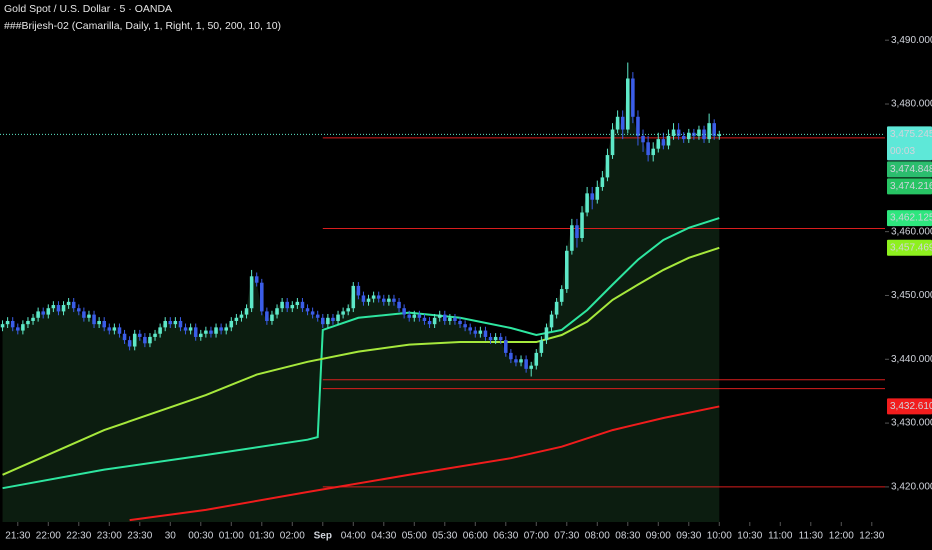 Image resolution: width=932 pixels, height=550 pixels. I want to click on y-tick-label: 3,480.000, so click(911, 104).